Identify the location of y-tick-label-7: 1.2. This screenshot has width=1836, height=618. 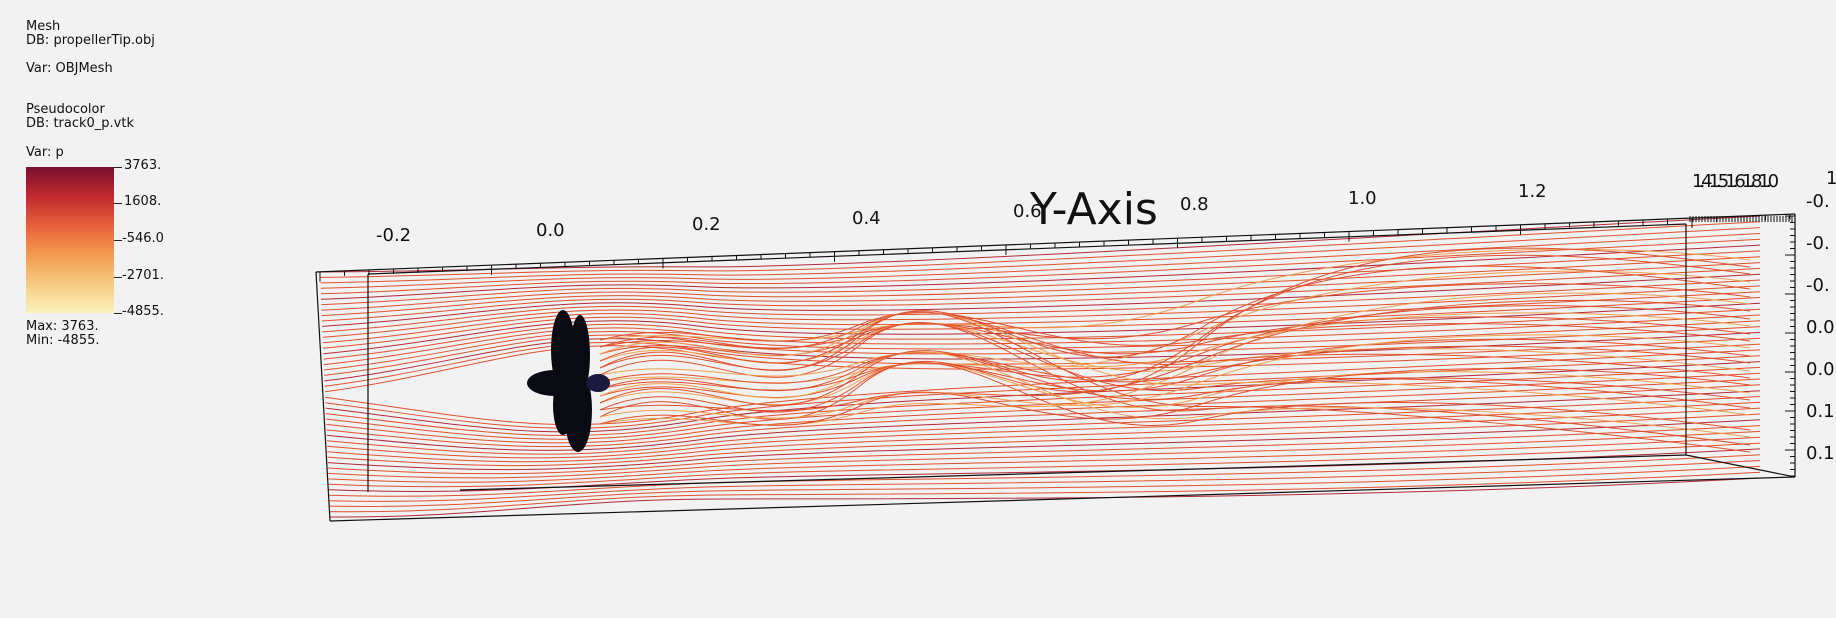
(1532, 191).